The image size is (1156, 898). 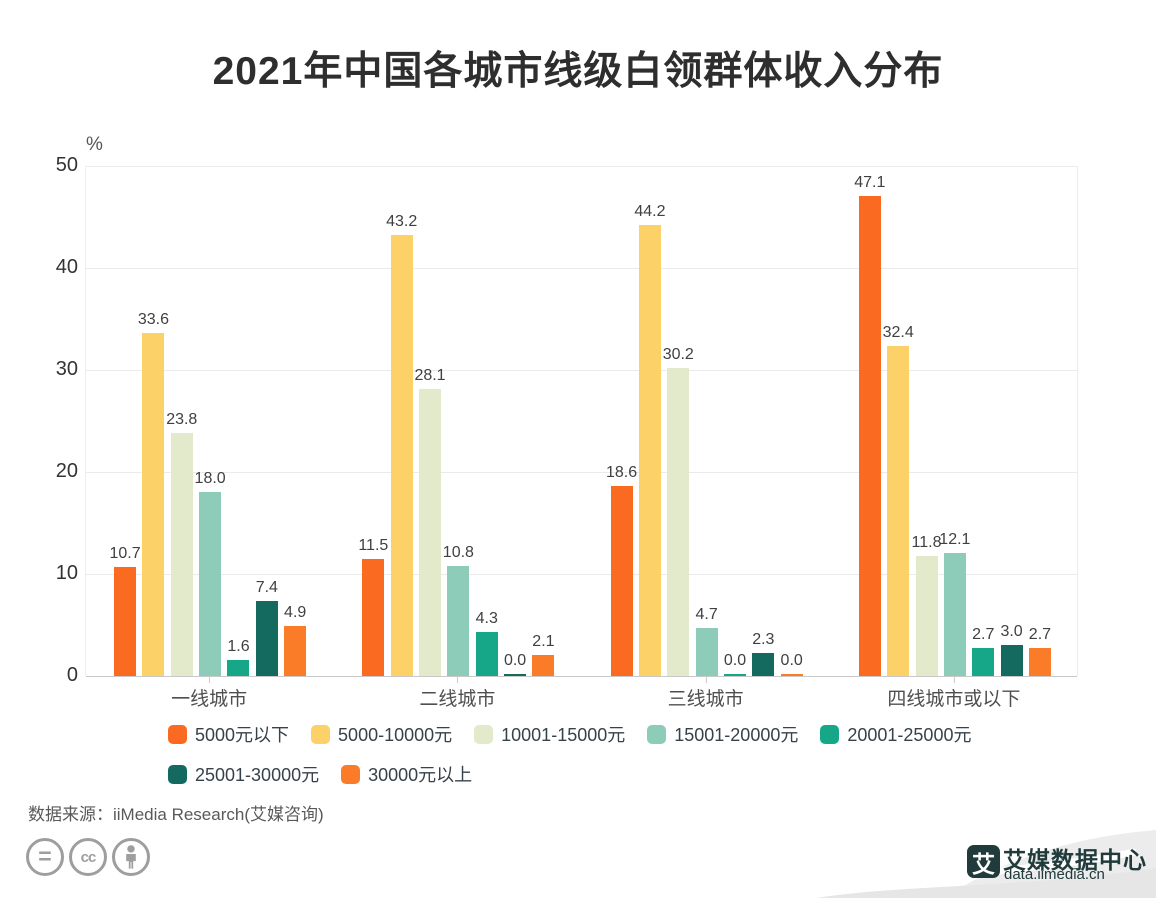 What do you see at coordinates (870, 182) in the screenshot?
I see `bar-value-label: 47.1` at bounding box center [870, 182].